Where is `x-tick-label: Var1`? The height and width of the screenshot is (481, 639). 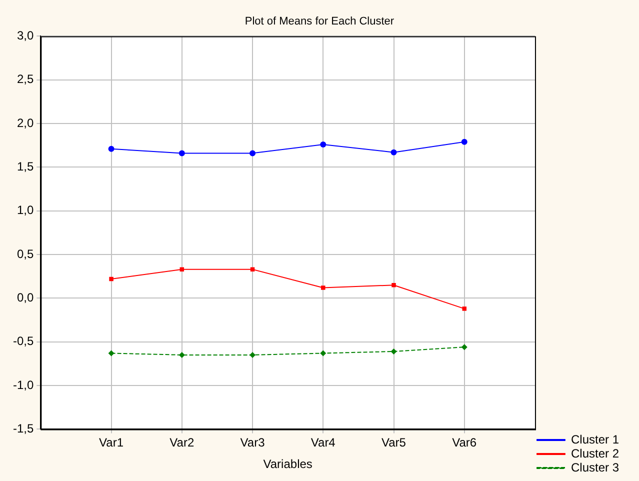 x-tick-label: Var1 is located at coordinates (111, 443).